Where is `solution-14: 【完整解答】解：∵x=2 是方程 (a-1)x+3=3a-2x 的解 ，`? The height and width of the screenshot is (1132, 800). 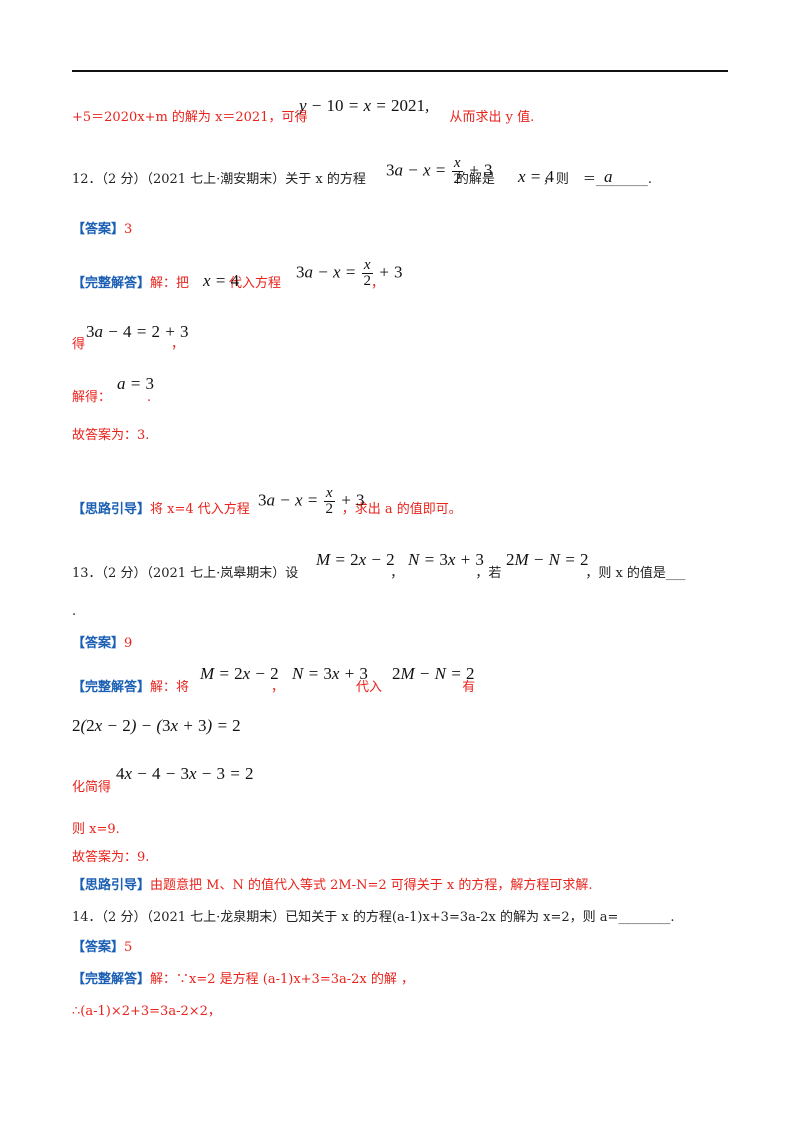 solution-14: 【完整解答】解：∵x=2 是方程 (a-1)x+3=3a-2x 的解 ， is located at coordinates (243, 979).